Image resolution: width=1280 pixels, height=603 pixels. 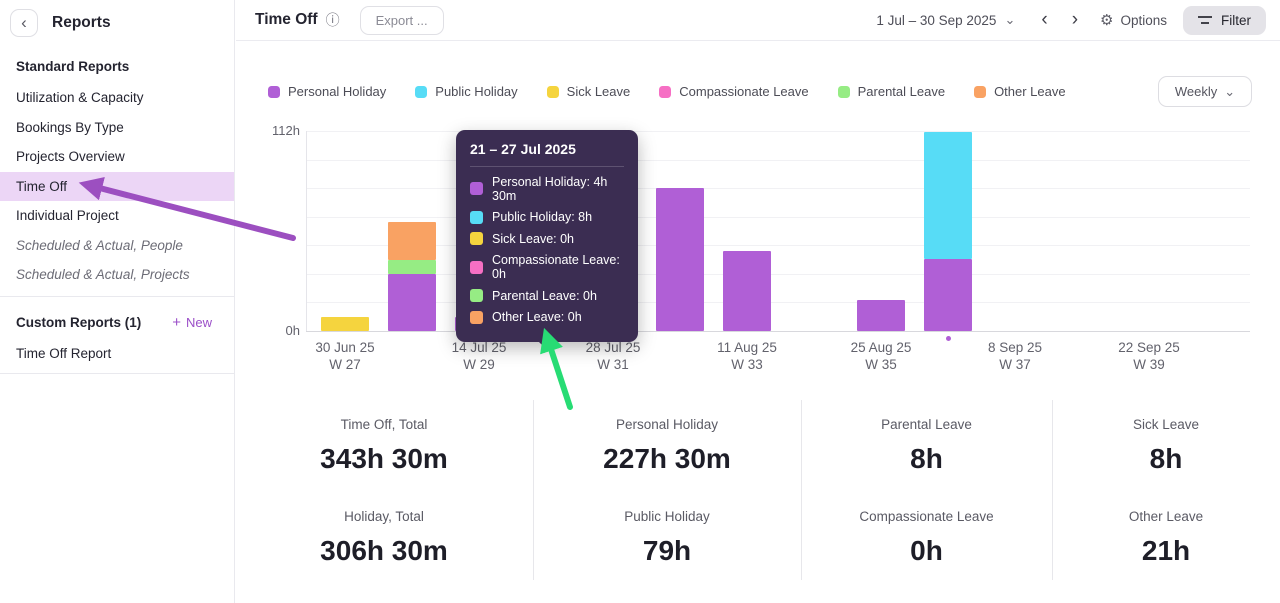 I want to click on stat-label-public-holiday: Public Holiday, so click(x=667, y=516).